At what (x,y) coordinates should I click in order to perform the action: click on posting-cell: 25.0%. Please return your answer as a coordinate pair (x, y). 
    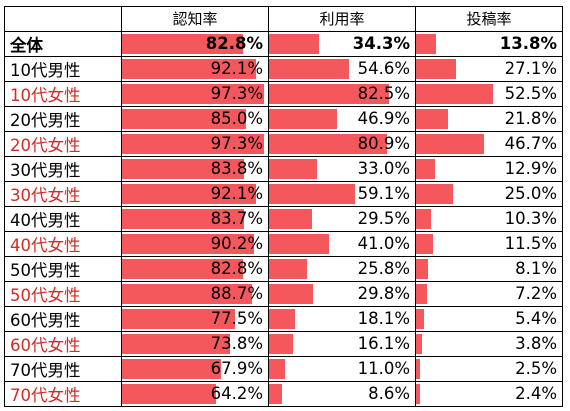
    Looking at the image, I should click on (489, 193).